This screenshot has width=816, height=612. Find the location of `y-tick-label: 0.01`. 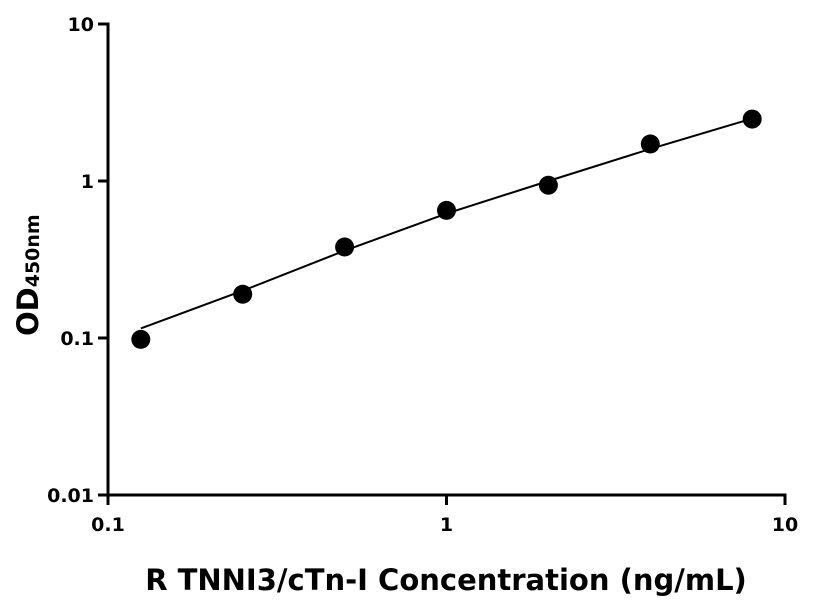

y-tick-label: 0.01 is located at coordinates (70, 496).